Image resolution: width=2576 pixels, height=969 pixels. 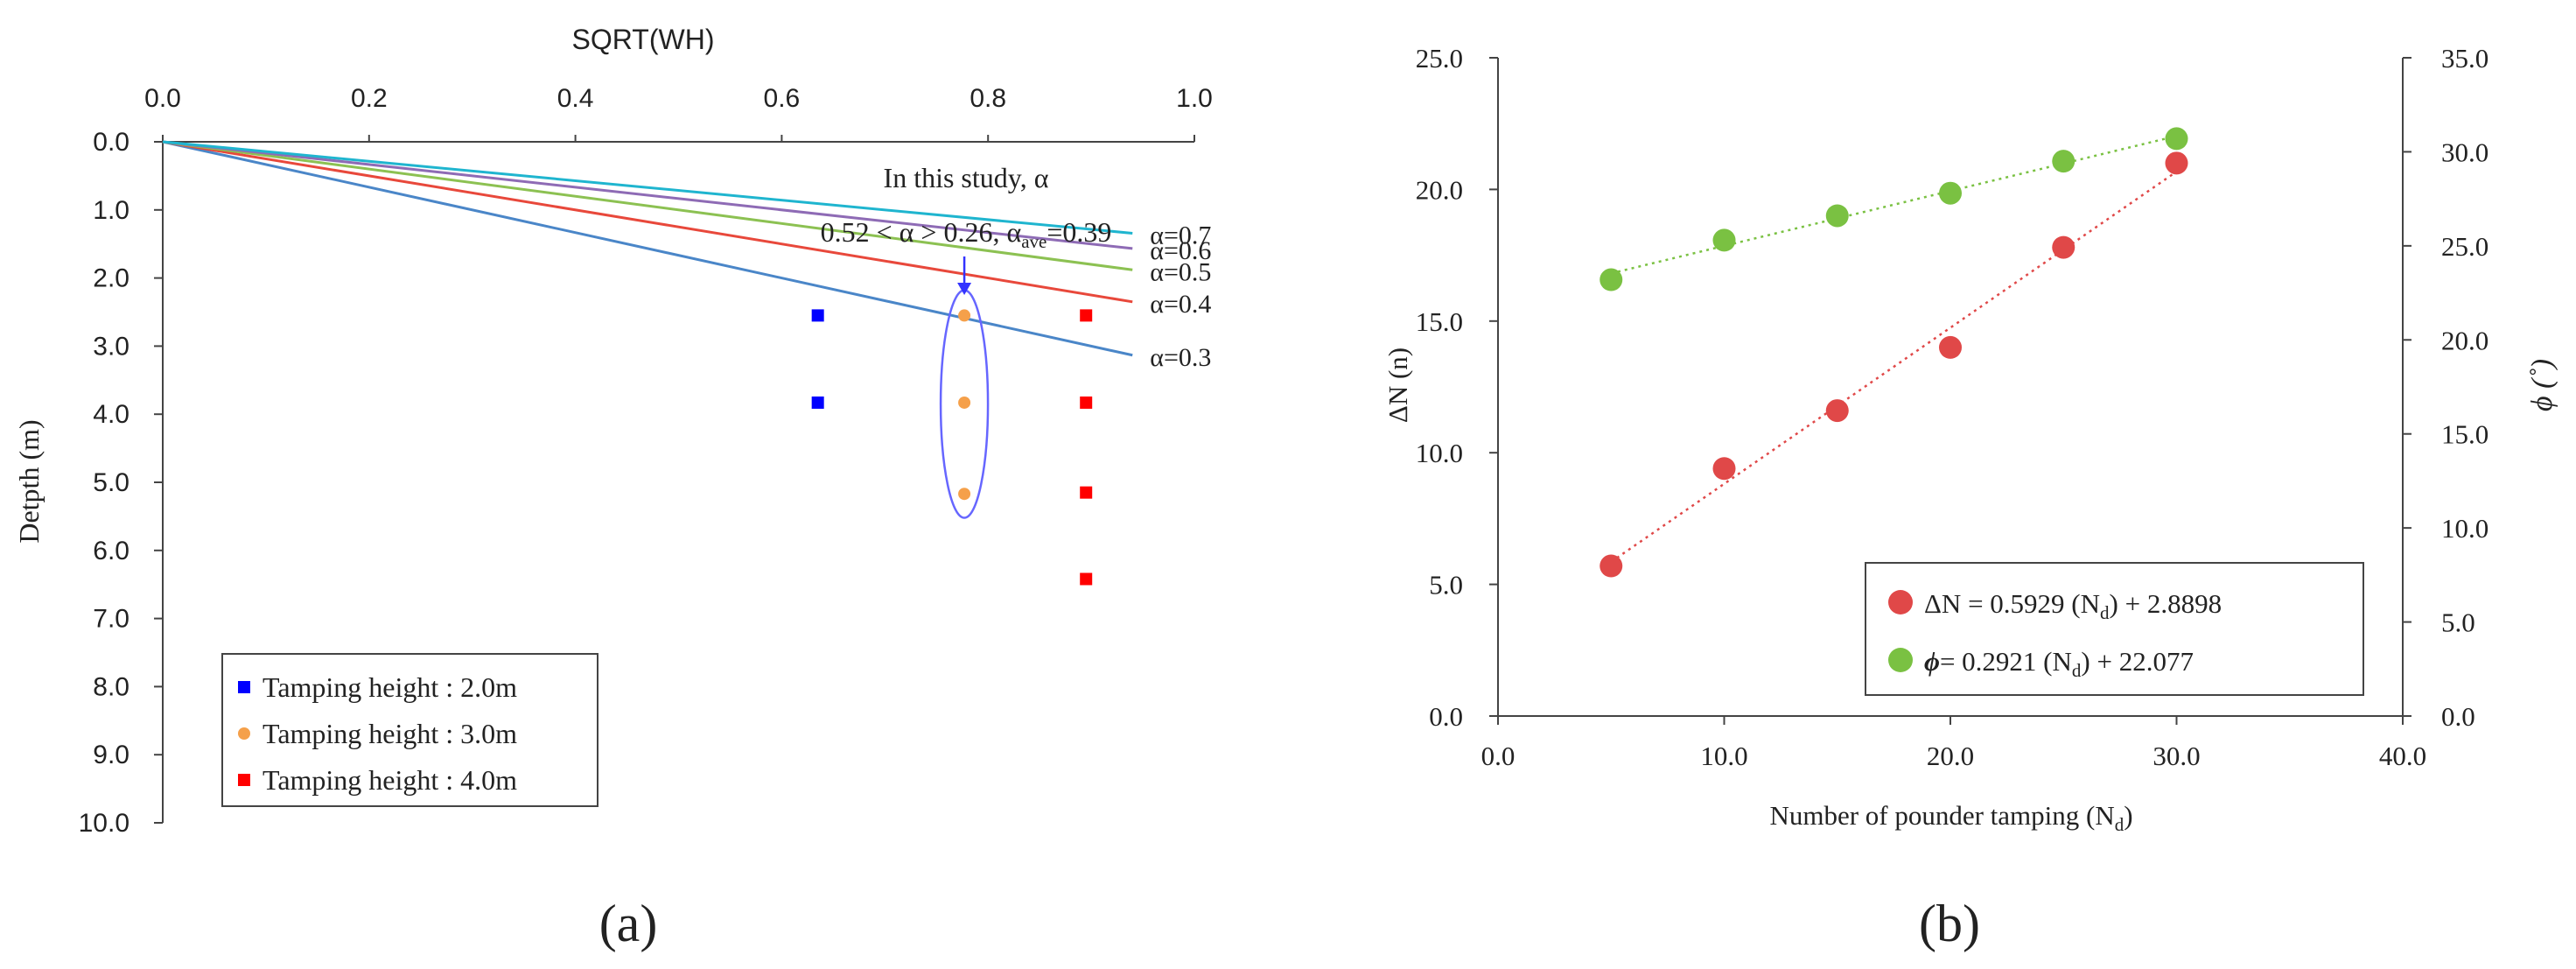 I want to click on legend-label: Tamping height : 4.0m, so click(x=389, y=780).